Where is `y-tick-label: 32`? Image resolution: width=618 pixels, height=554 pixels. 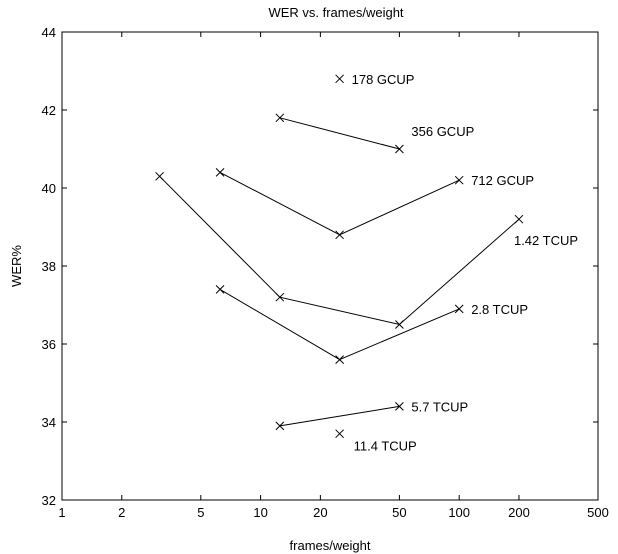
y-tick-label: 32 is located at coordinates (49, 500).